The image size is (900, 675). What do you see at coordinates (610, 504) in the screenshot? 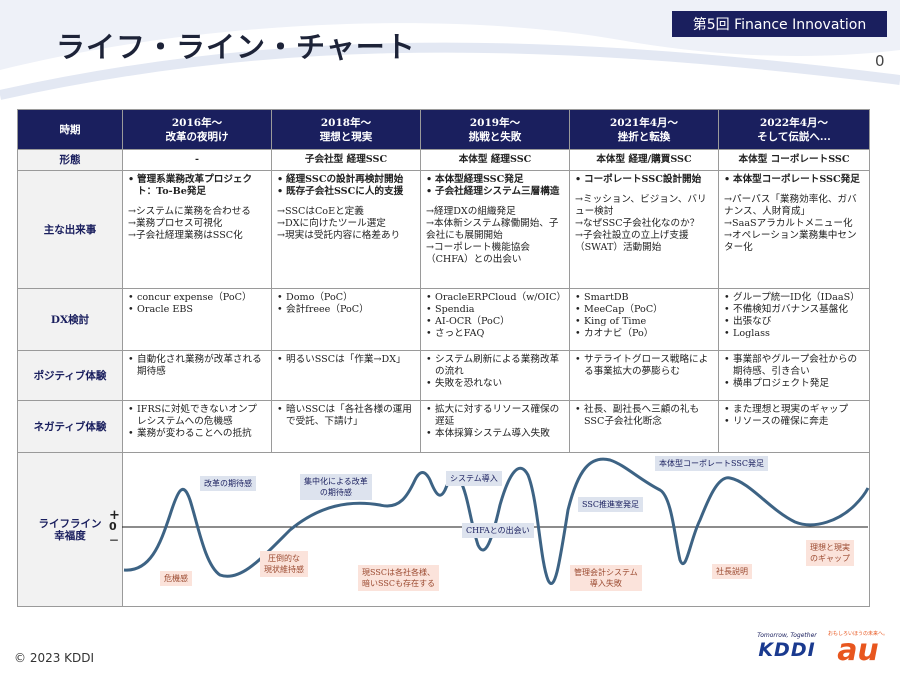
I see `callout-ssc-office: SSC推進室発足` at bounding box center [610, 504].